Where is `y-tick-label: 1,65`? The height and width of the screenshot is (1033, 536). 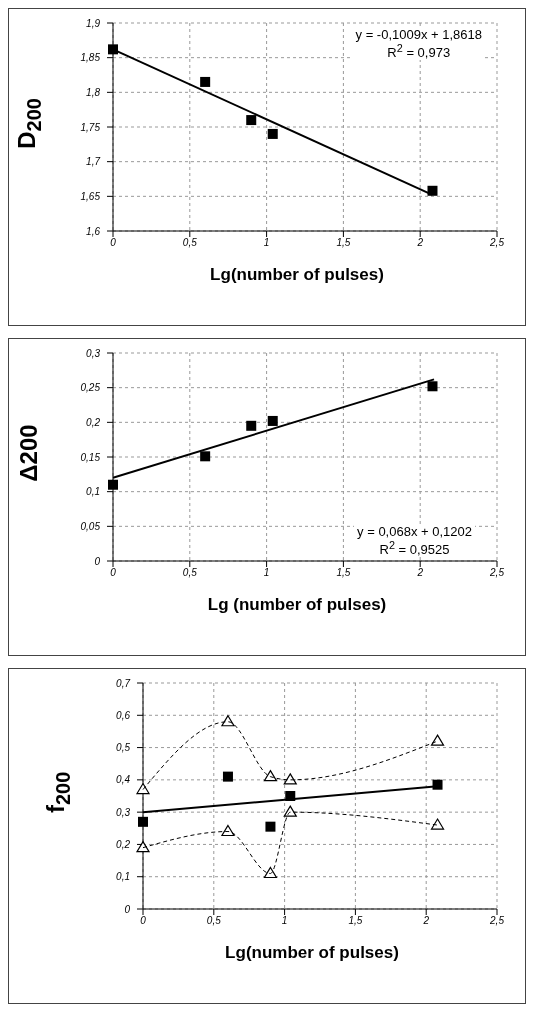
y-tick-label: 1,65 is located at coordinates (90, 196).